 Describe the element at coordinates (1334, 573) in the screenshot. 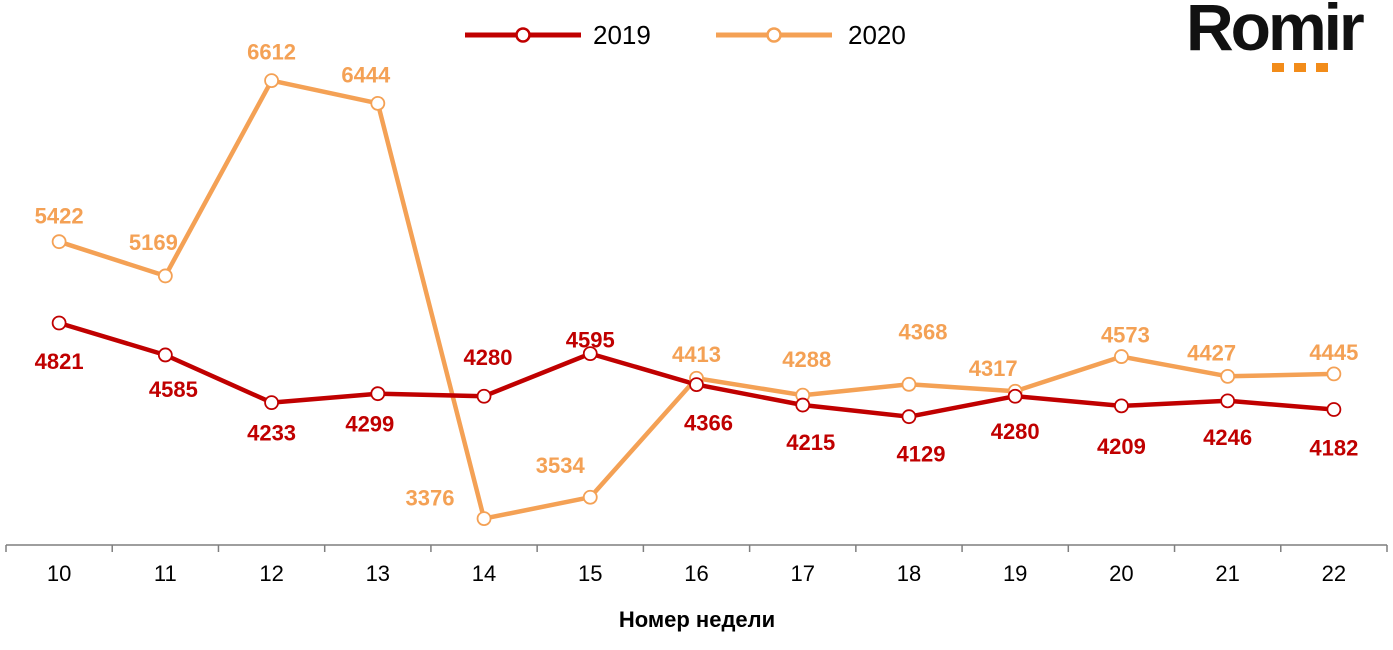

I see `x-tick-label: 22` at that location.